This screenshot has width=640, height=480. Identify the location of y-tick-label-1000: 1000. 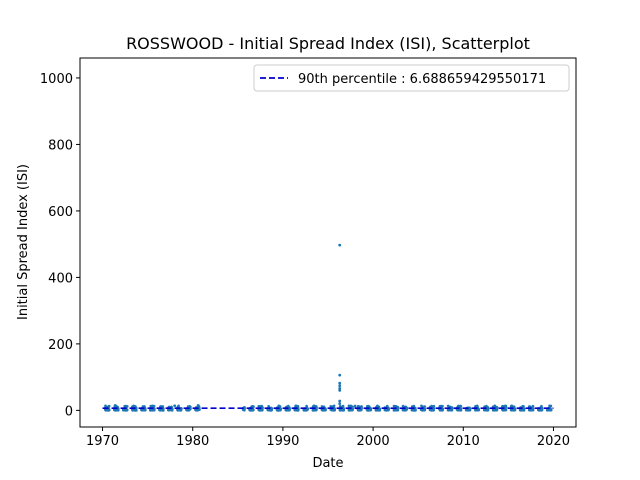
(56, 79).